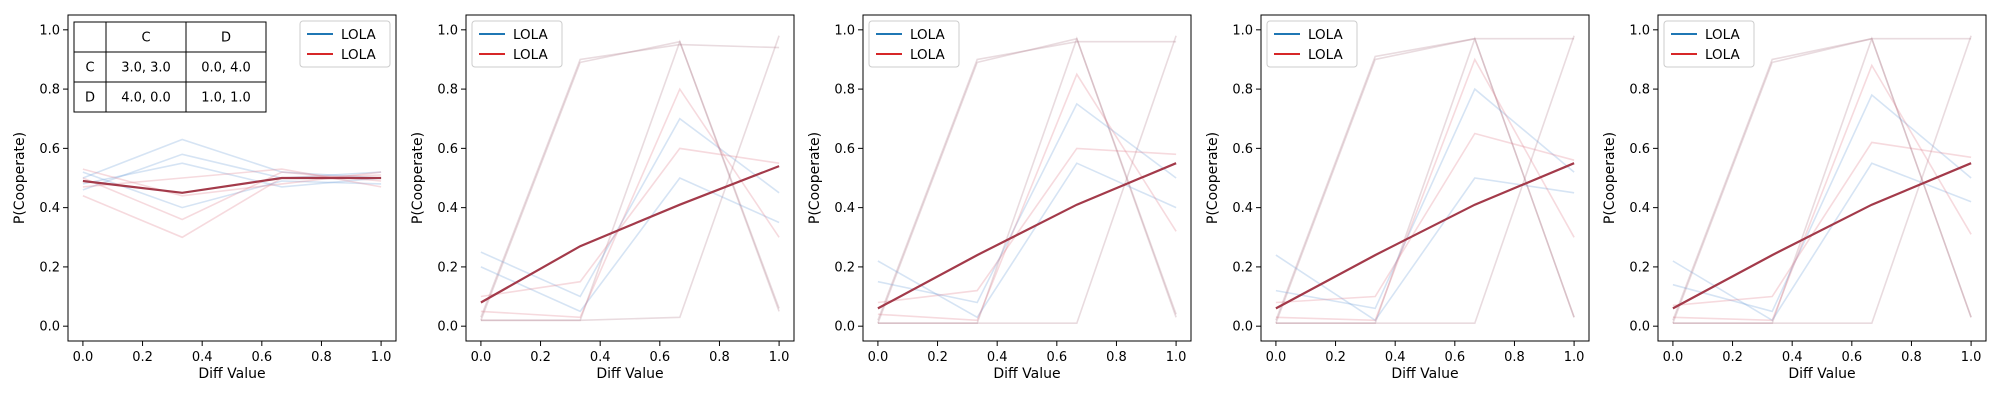 The height and width of the screenshot is (400, 2000). What do you see at coordinates (146, 68) in the screenshot?
I see `table-cell: 3.0, 3.0` at bounding box center [146, 68].